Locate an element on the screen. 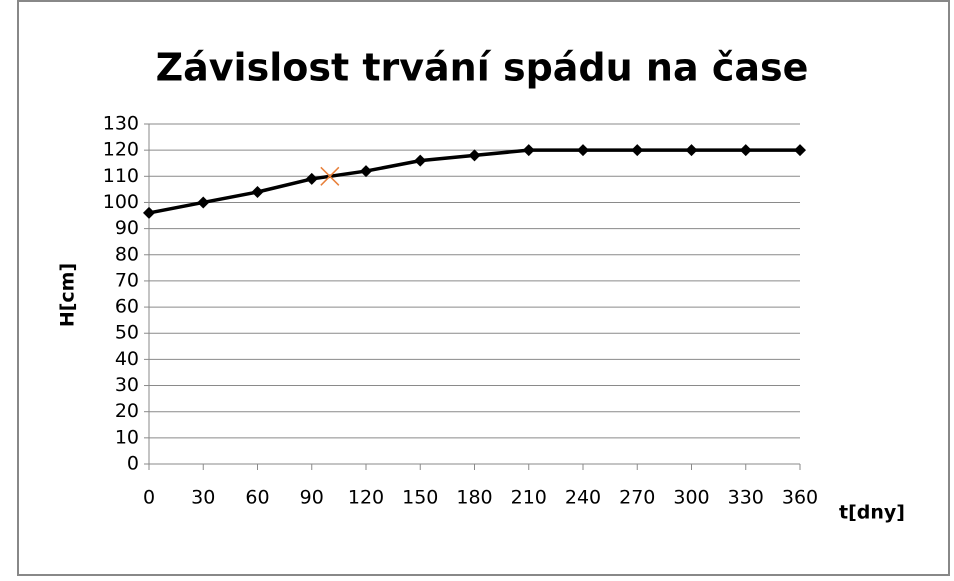  y-tick-label: 80 is located at coordinates (127, 254).